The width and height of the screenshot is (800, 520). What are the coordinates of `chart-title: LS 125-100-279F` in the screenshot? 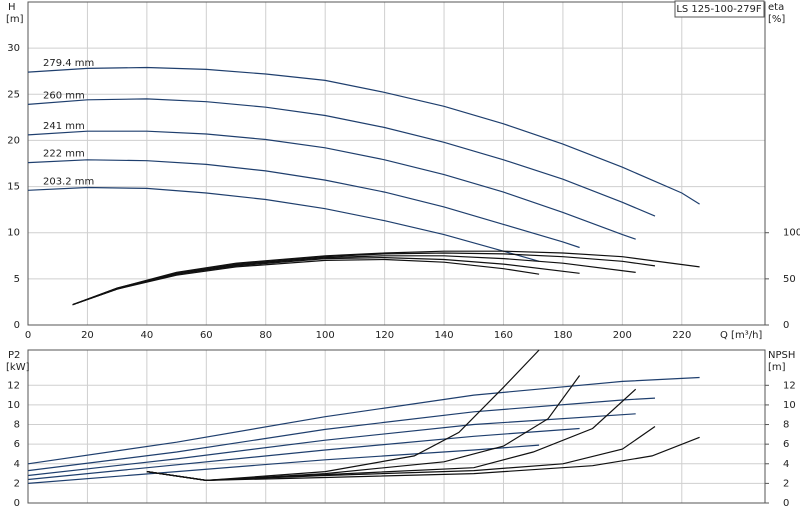 It's located at (719, 9).